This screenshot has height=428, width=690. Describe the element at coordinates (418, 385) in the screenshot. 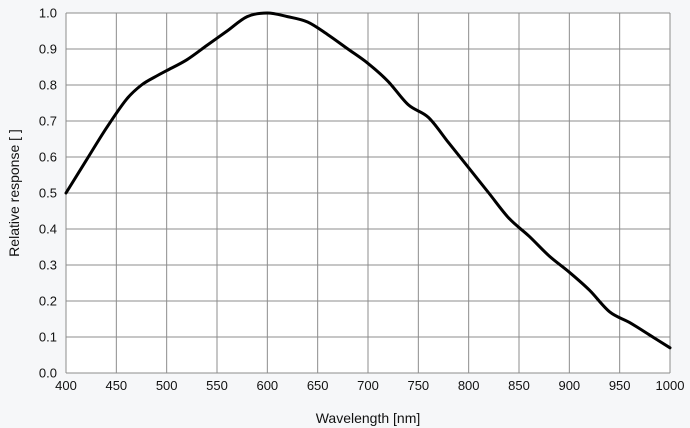

I see `x-tick-label: 750` at that location.